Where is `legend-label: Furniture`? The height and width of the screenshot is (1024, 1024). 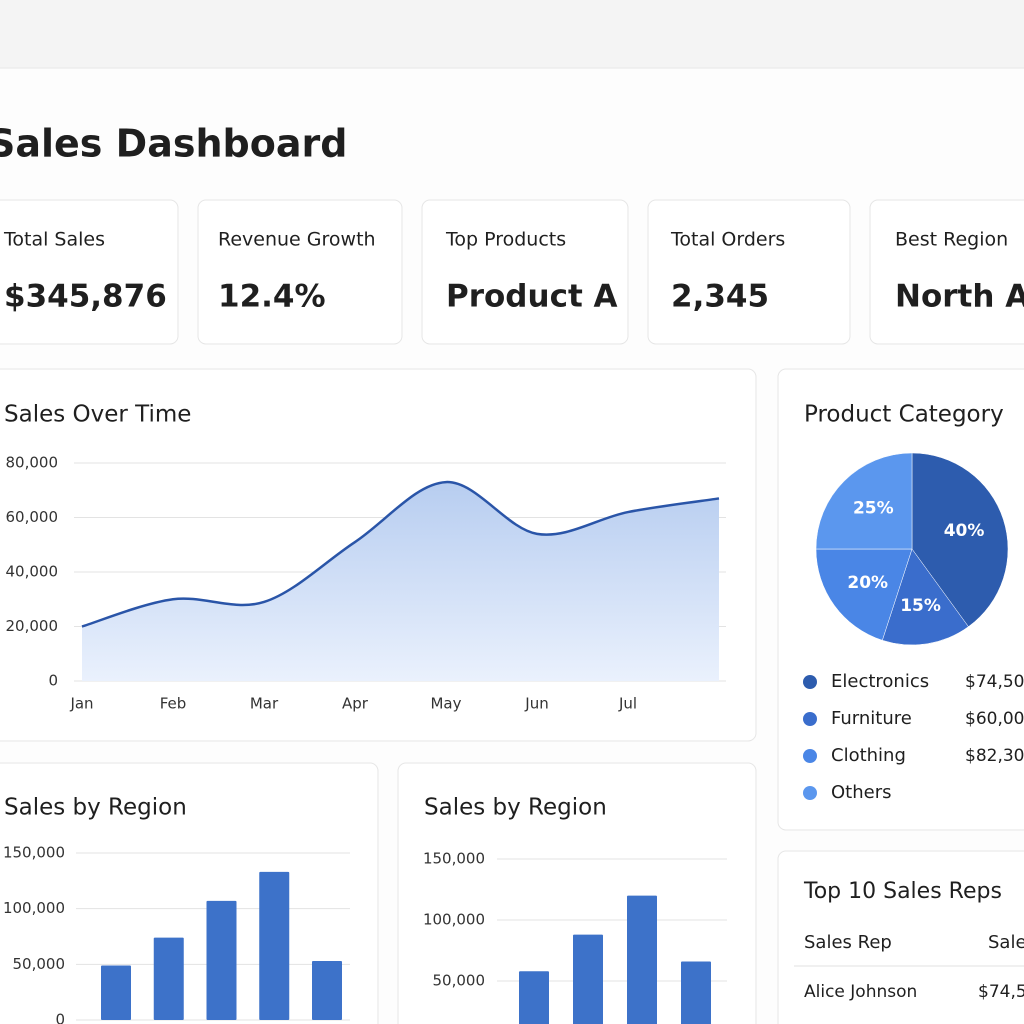
legend-label: Furniture is located at coordinates (871, 718).